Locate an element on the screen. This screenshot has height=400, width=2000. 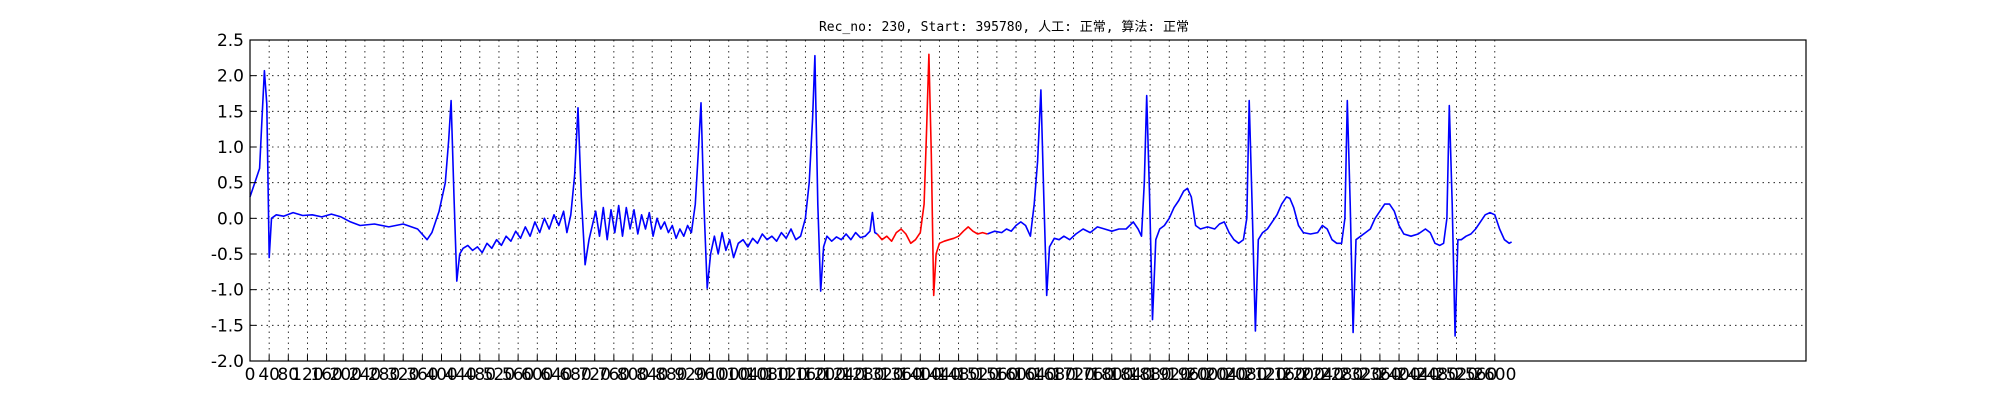
x-tick-label: 1560 is located at coordinates (996, 375).